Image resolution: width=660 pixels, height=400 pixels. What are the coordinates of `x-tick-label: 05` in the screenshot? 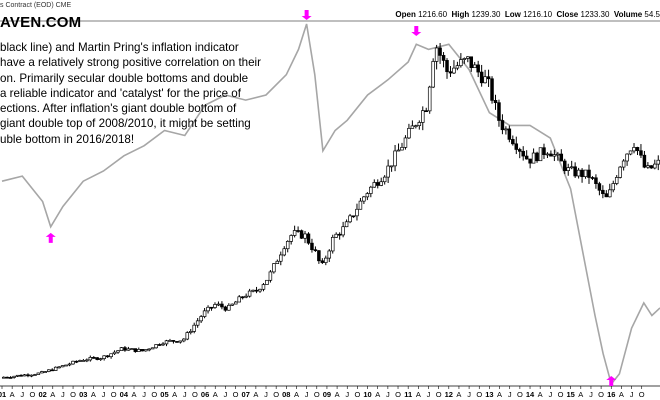 It's located at (164, 394).